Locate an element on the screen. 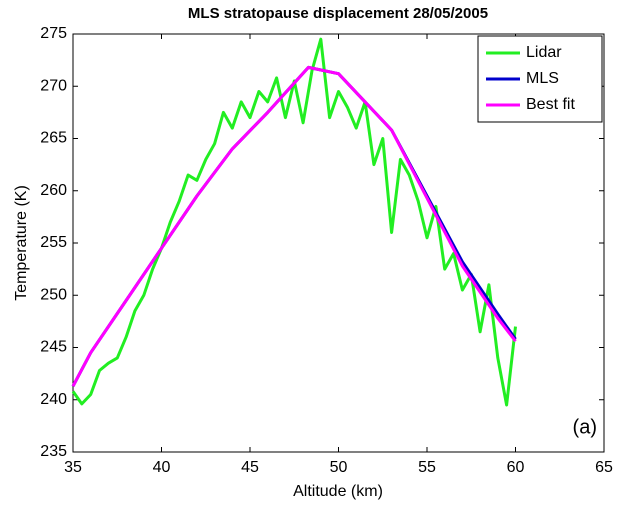  chart-title: MLS stratopause displacement 28/05/2005 is located at coordinates (338, 13).